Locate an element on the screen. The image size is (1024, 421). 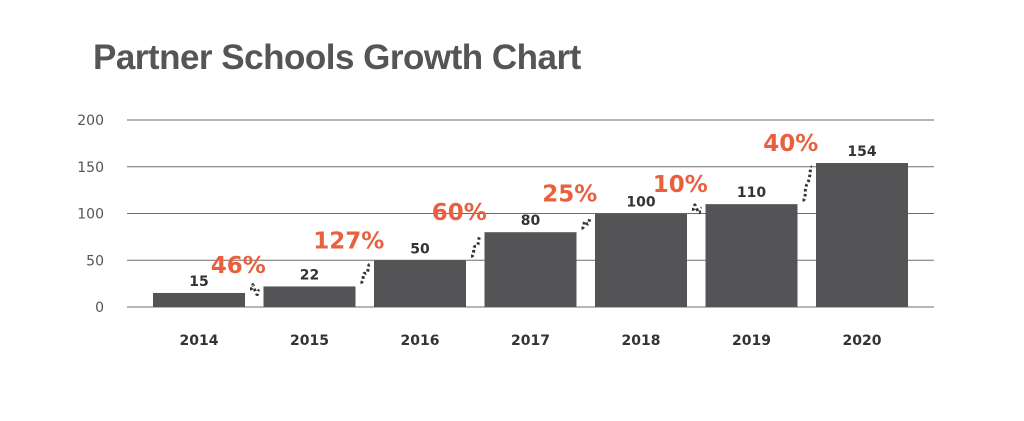
y-tick-label: 0 is located at coordinates (99, 308).